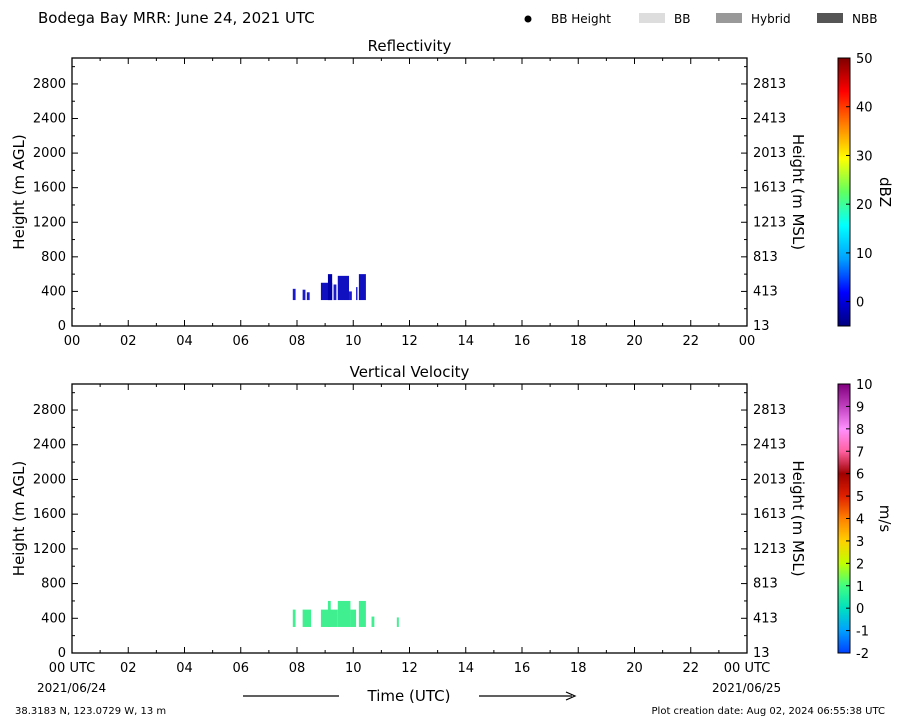 This screenshot has height=725, width=900. I want to click on x-tick-label: 06, so click(240, 341).